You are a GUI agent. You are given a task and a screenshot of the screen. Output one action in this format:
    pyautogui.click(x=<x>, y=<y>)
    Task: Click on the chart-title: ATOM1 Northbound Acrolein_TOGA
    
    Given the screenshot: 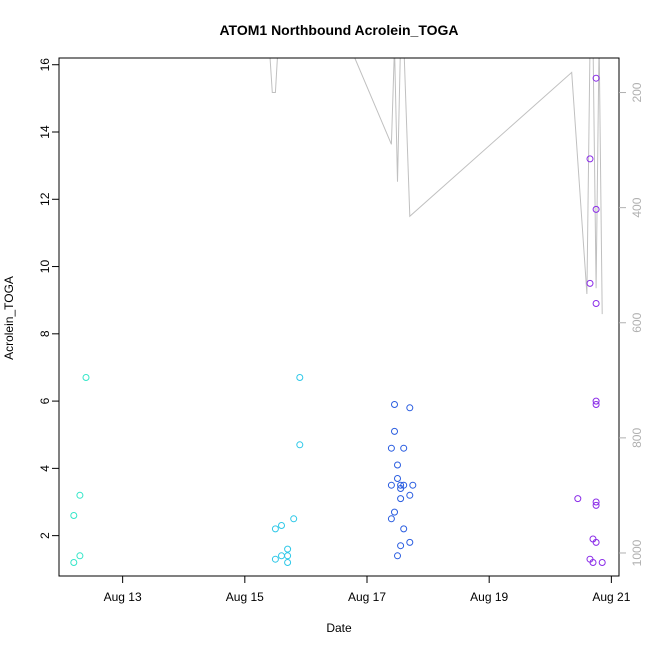 What is the action you would take?
    pyautogui.click(x=338, y=30)
    